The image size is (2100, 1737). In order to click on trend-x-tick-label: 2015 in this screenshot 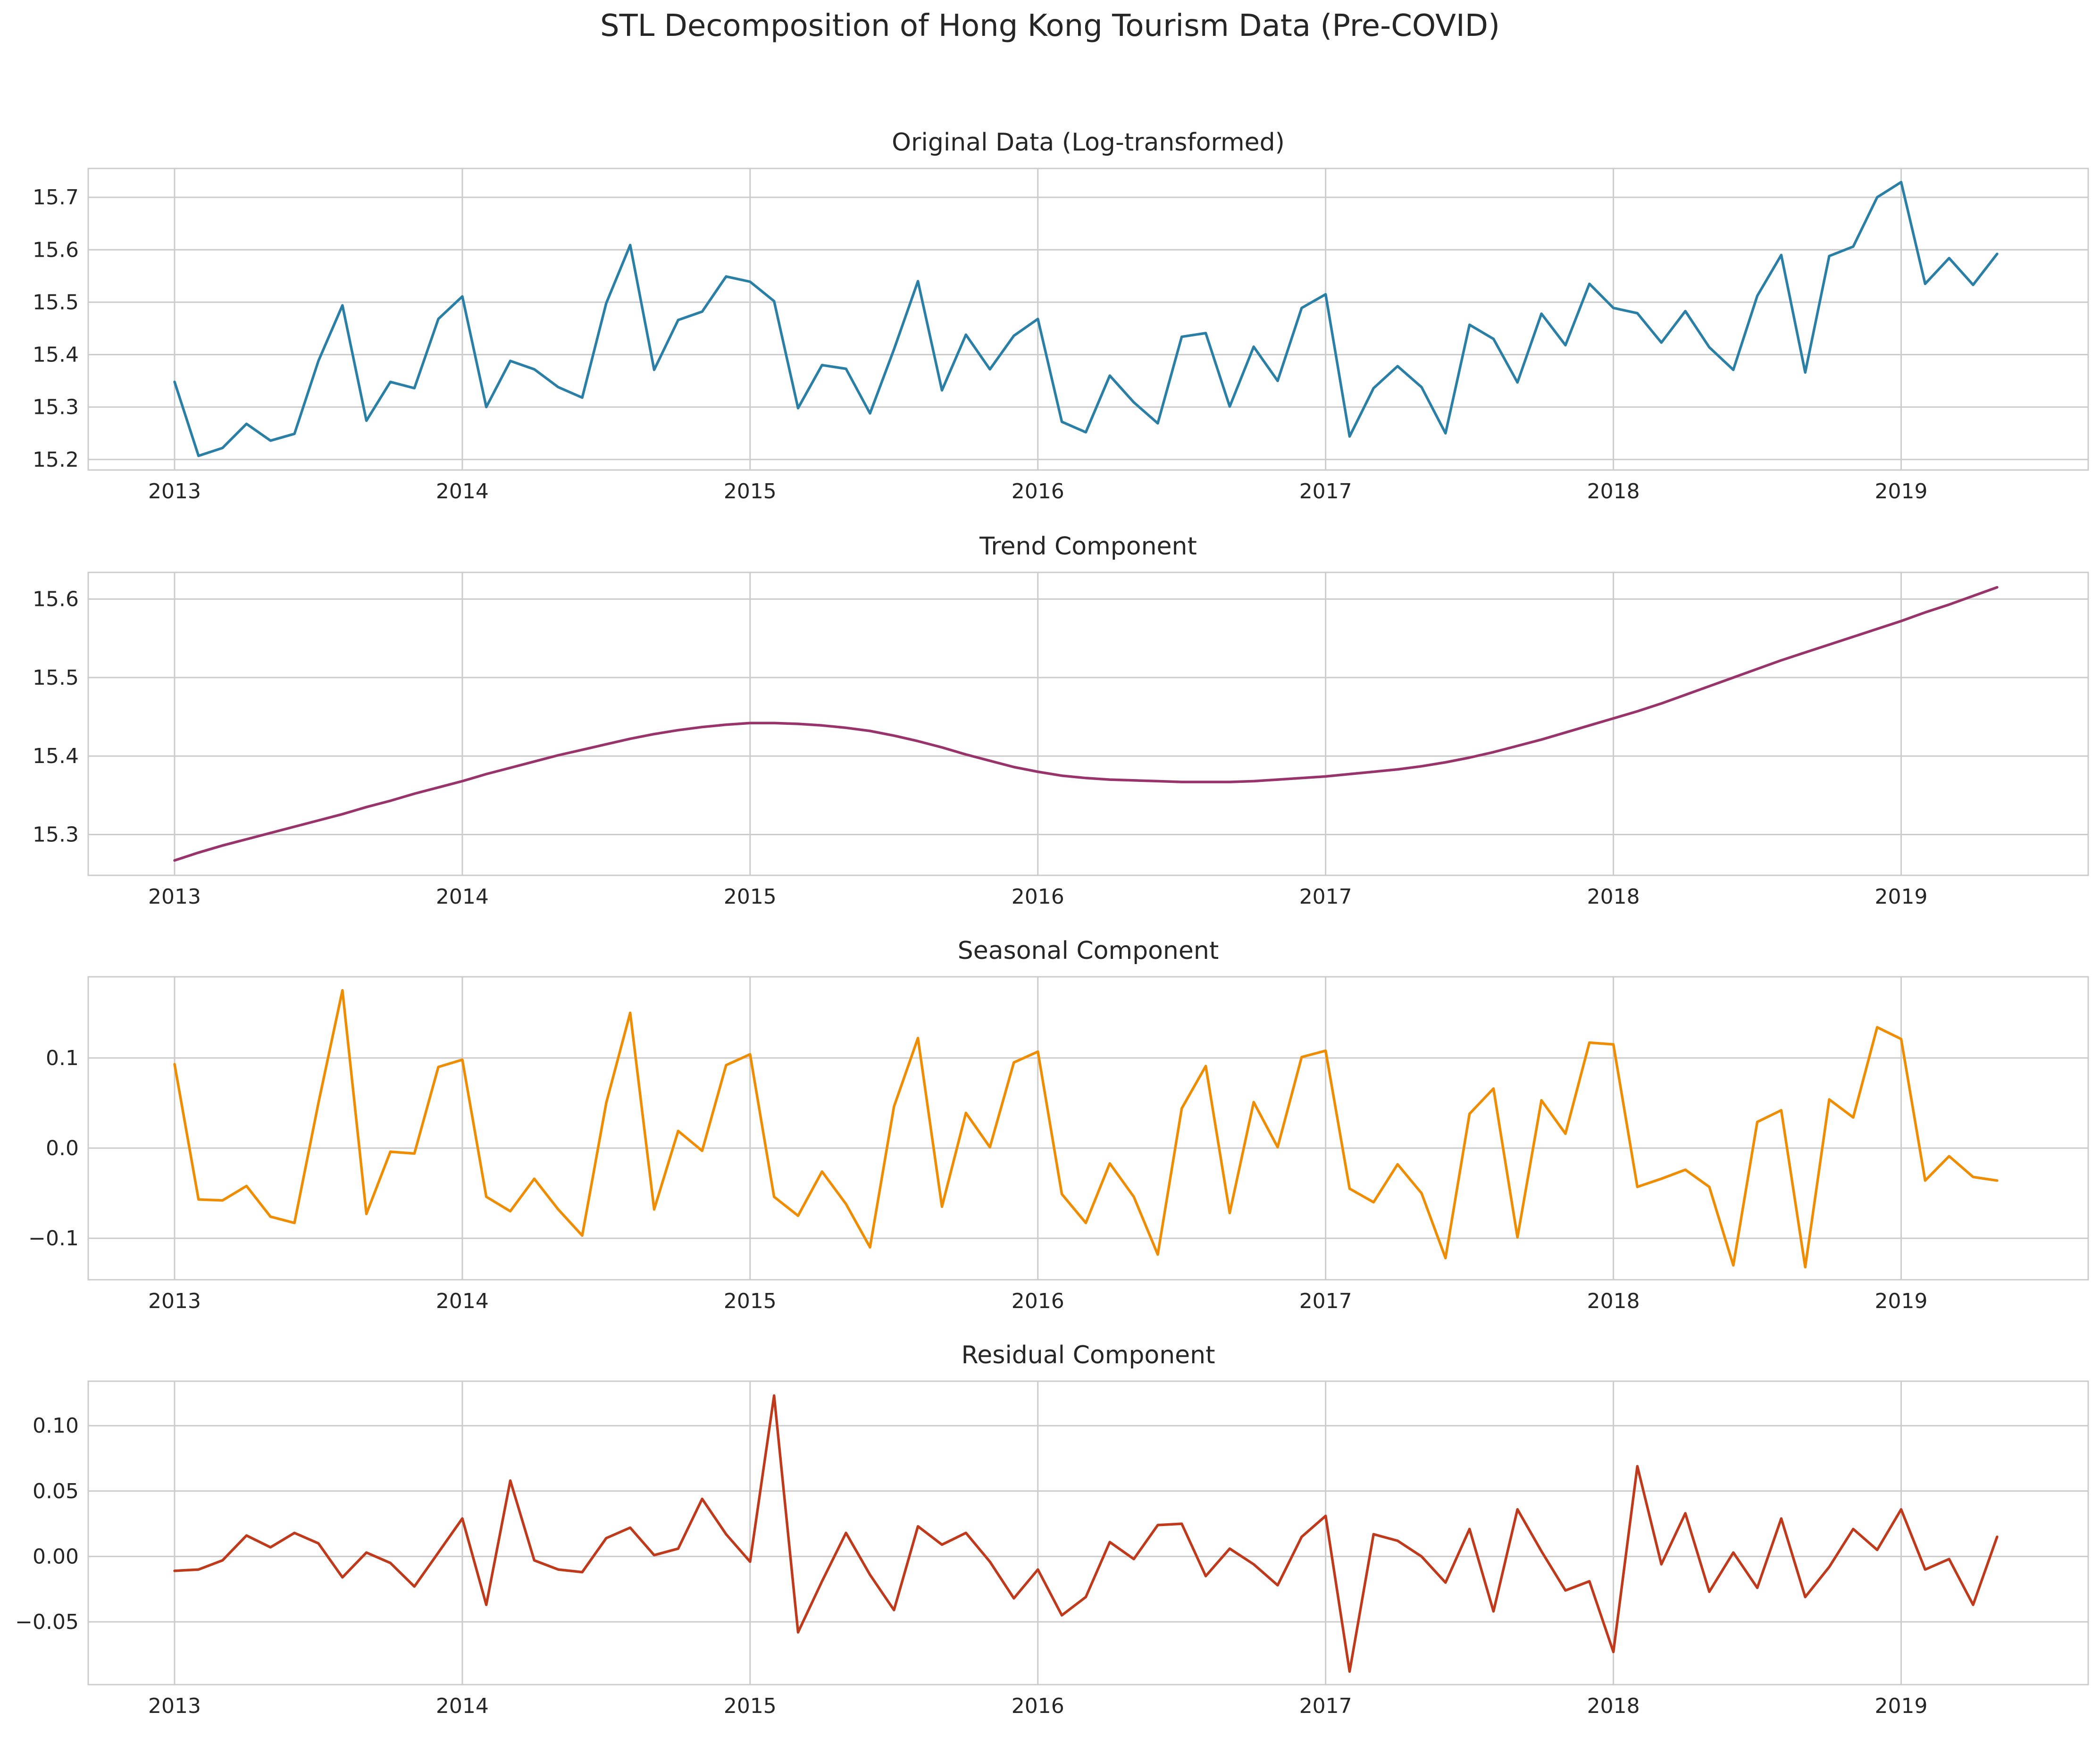, I will do `click(750, 897)`.